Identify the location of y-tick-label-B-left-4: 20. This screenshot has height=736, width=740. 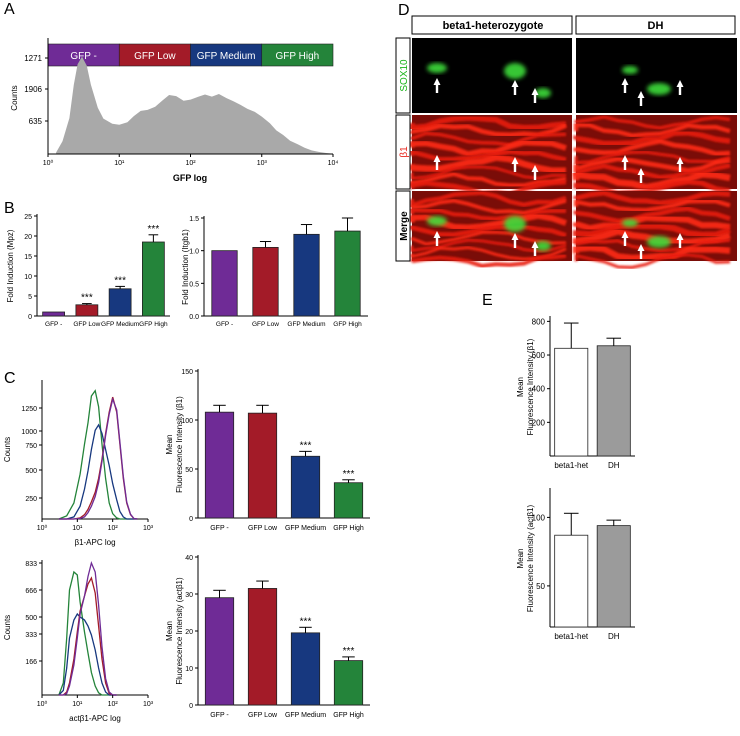
(28, 237).